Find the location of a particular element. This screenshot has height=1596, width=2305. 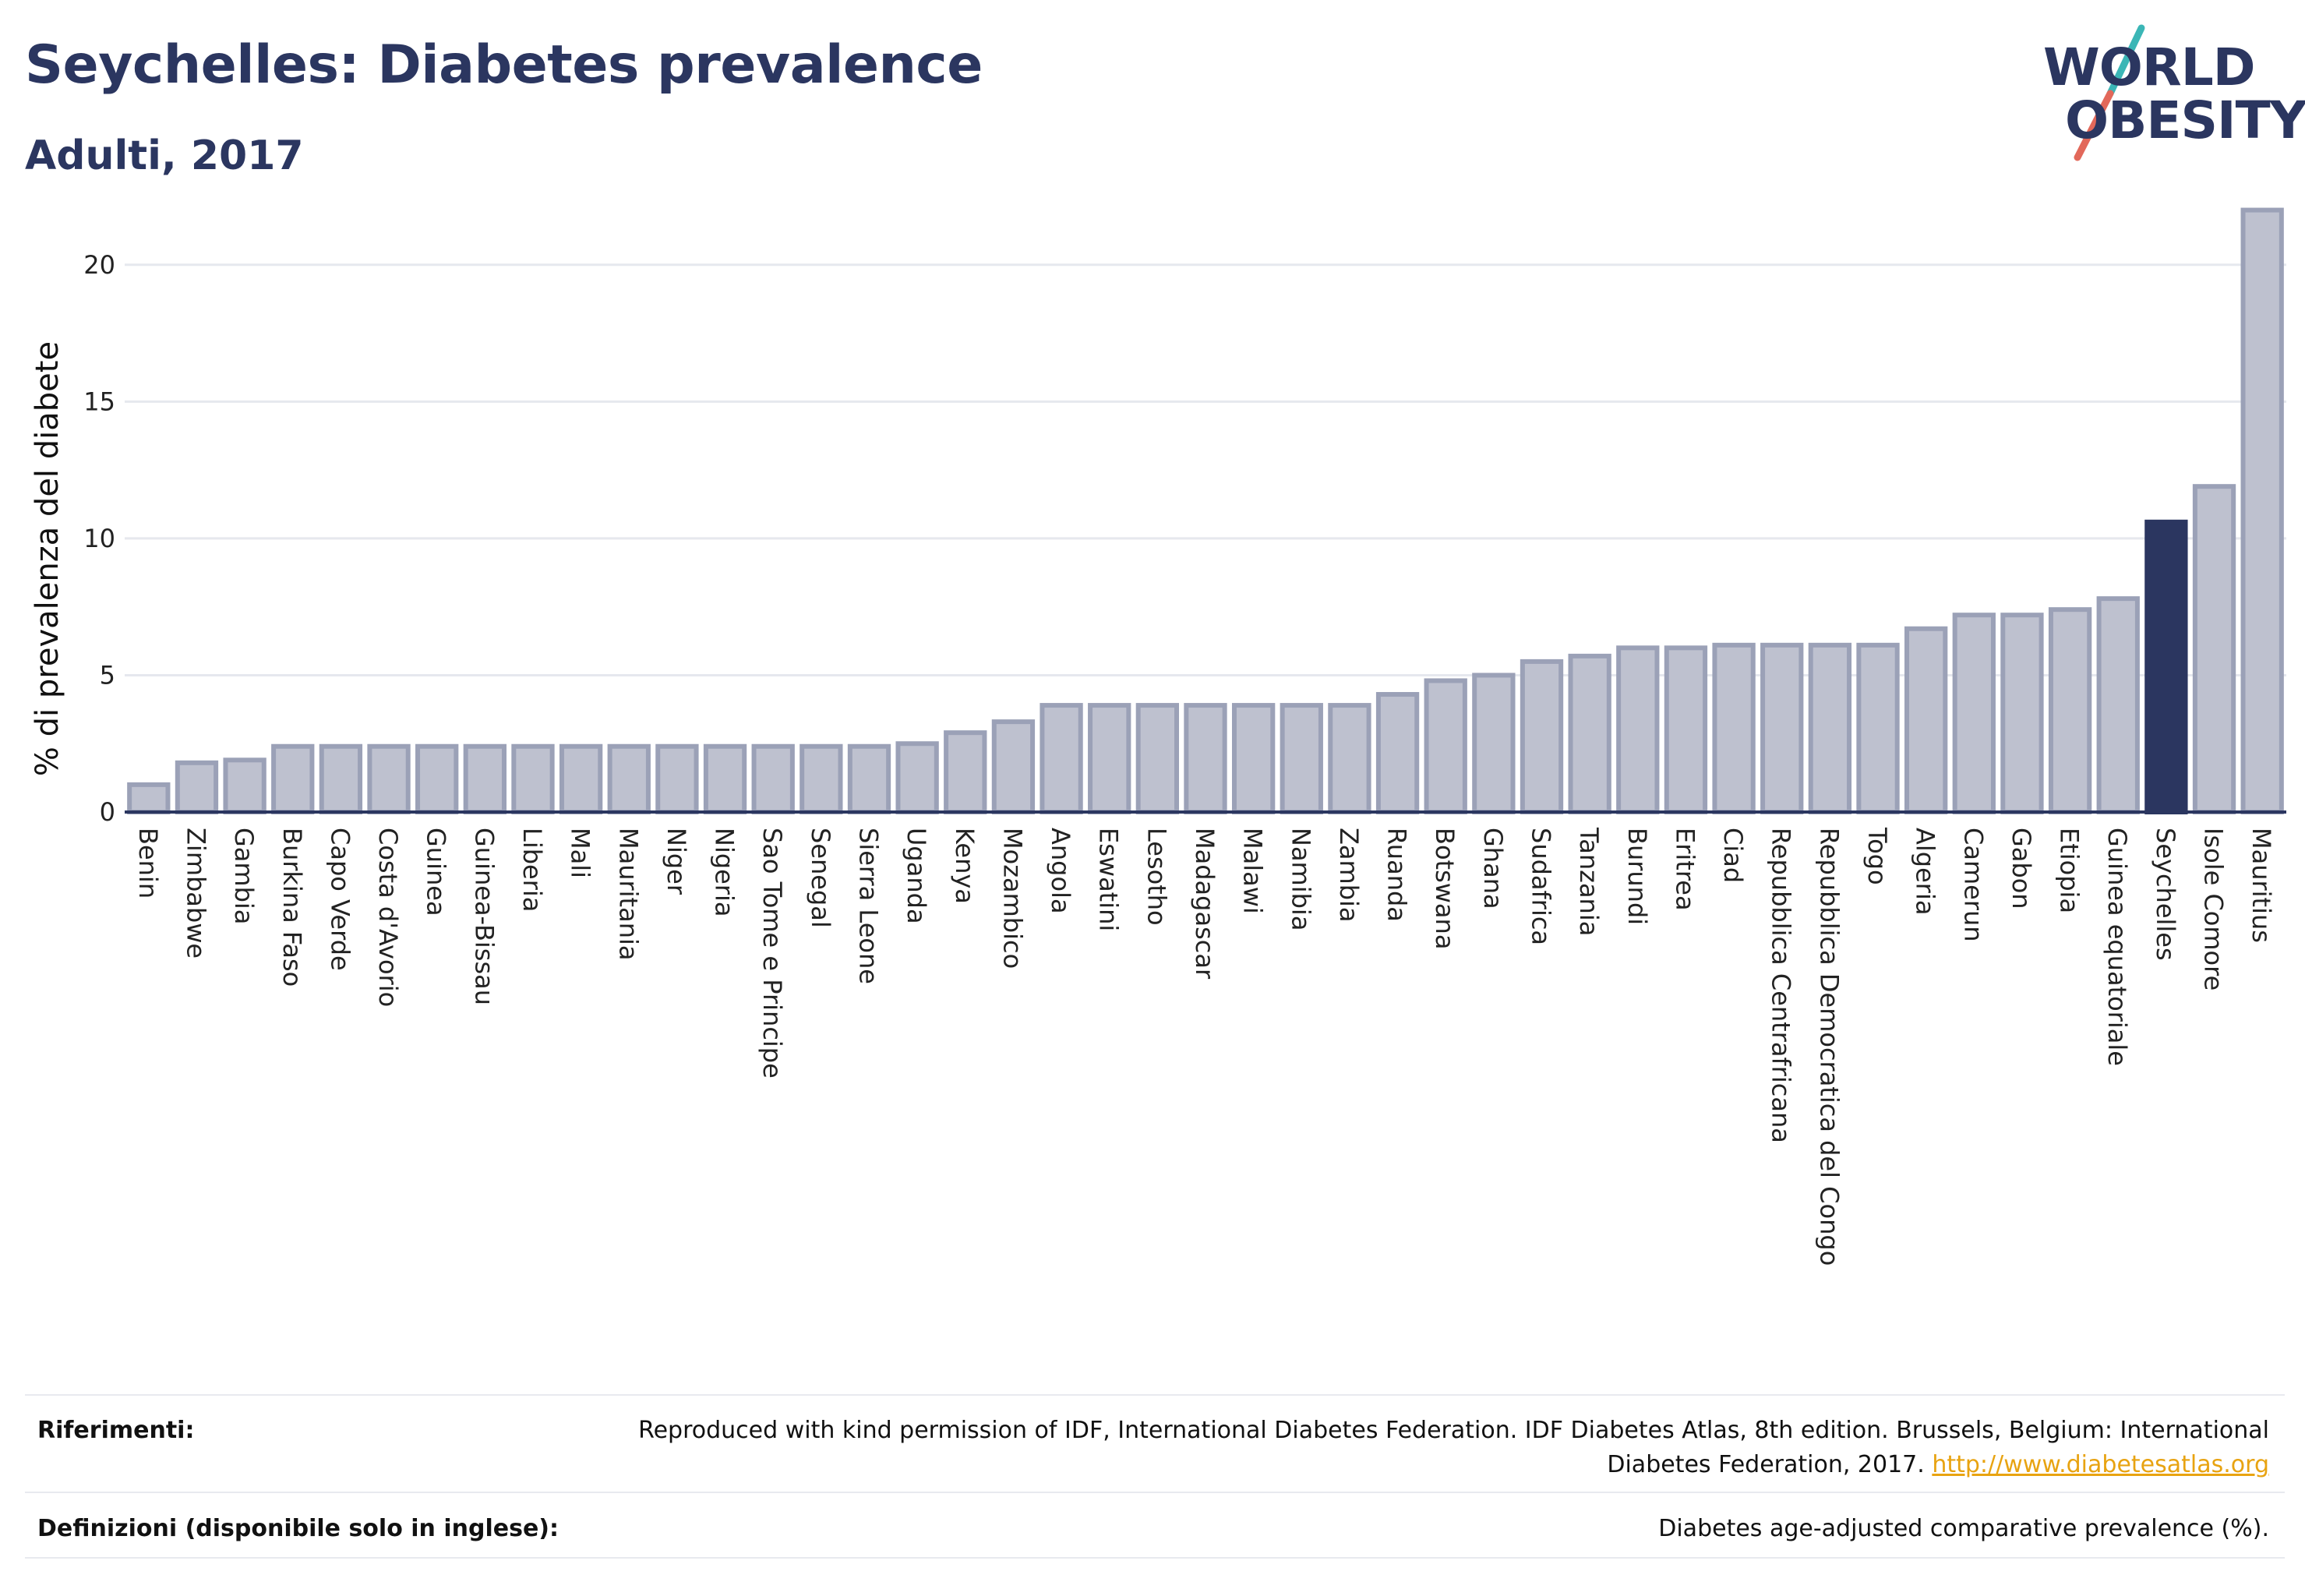

x-tick-label: Repubblica Democratica del Congo is located at coordinates (1829, 1047).